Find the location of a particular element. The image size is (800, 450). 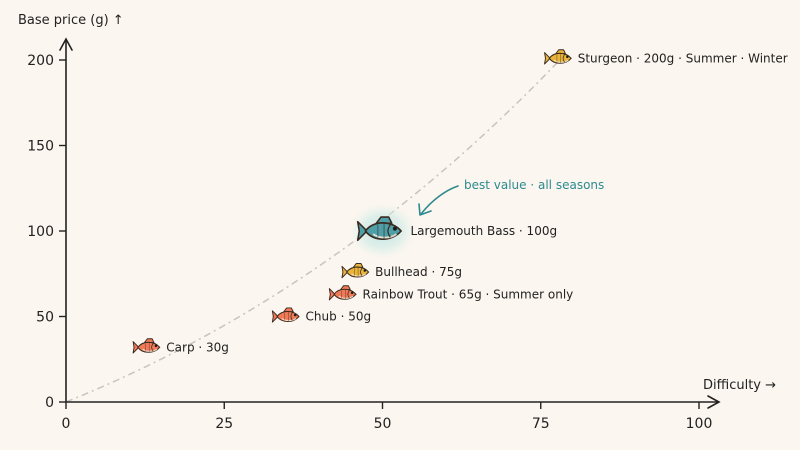

data-point: Largemouth Bass · 100g is located at coordinates (457, 229).